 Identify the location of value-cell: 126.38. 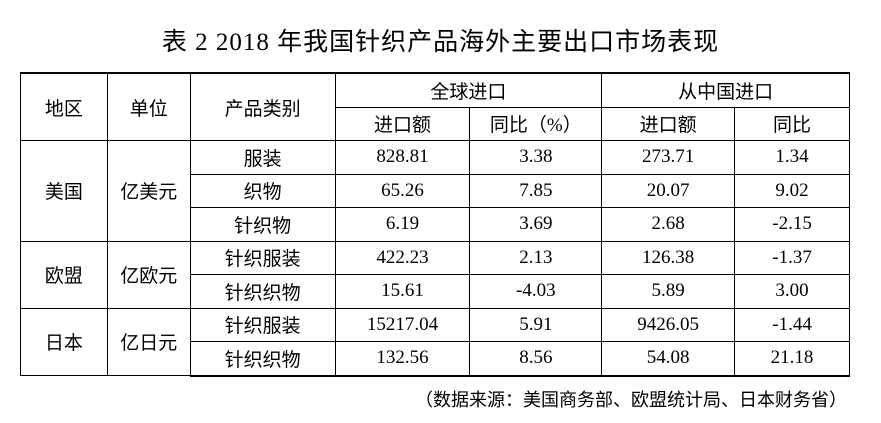
(668, 257).